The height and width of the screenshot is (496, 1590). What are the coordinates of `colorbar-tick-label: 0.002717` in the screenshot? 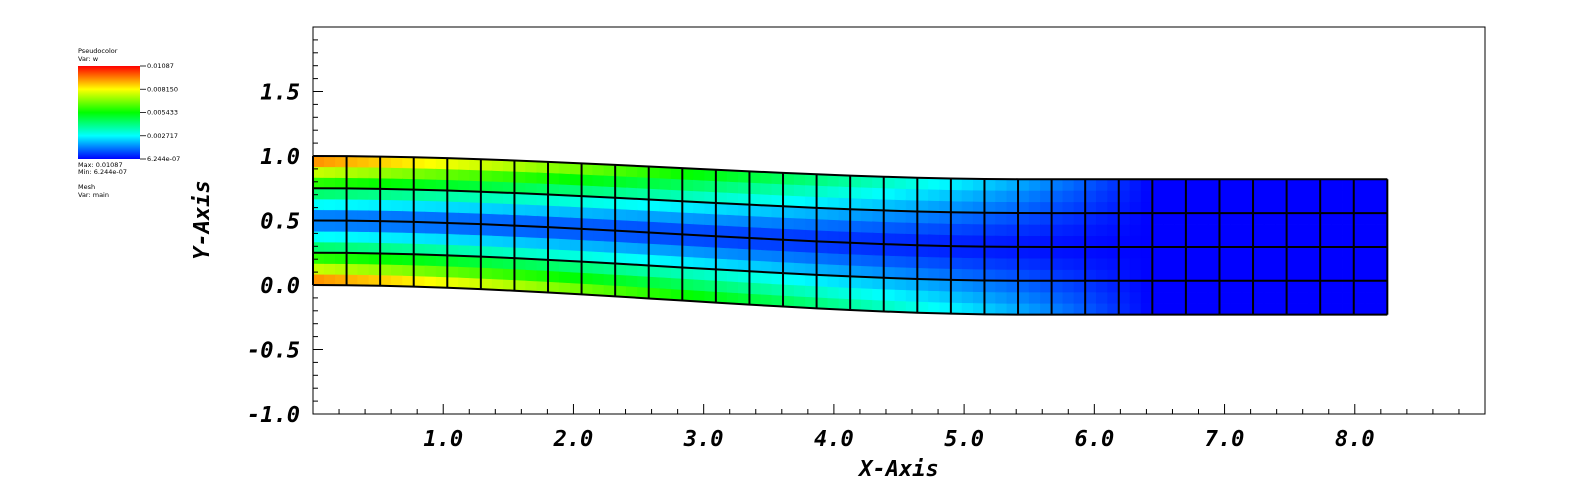 It's located at (162, 136).